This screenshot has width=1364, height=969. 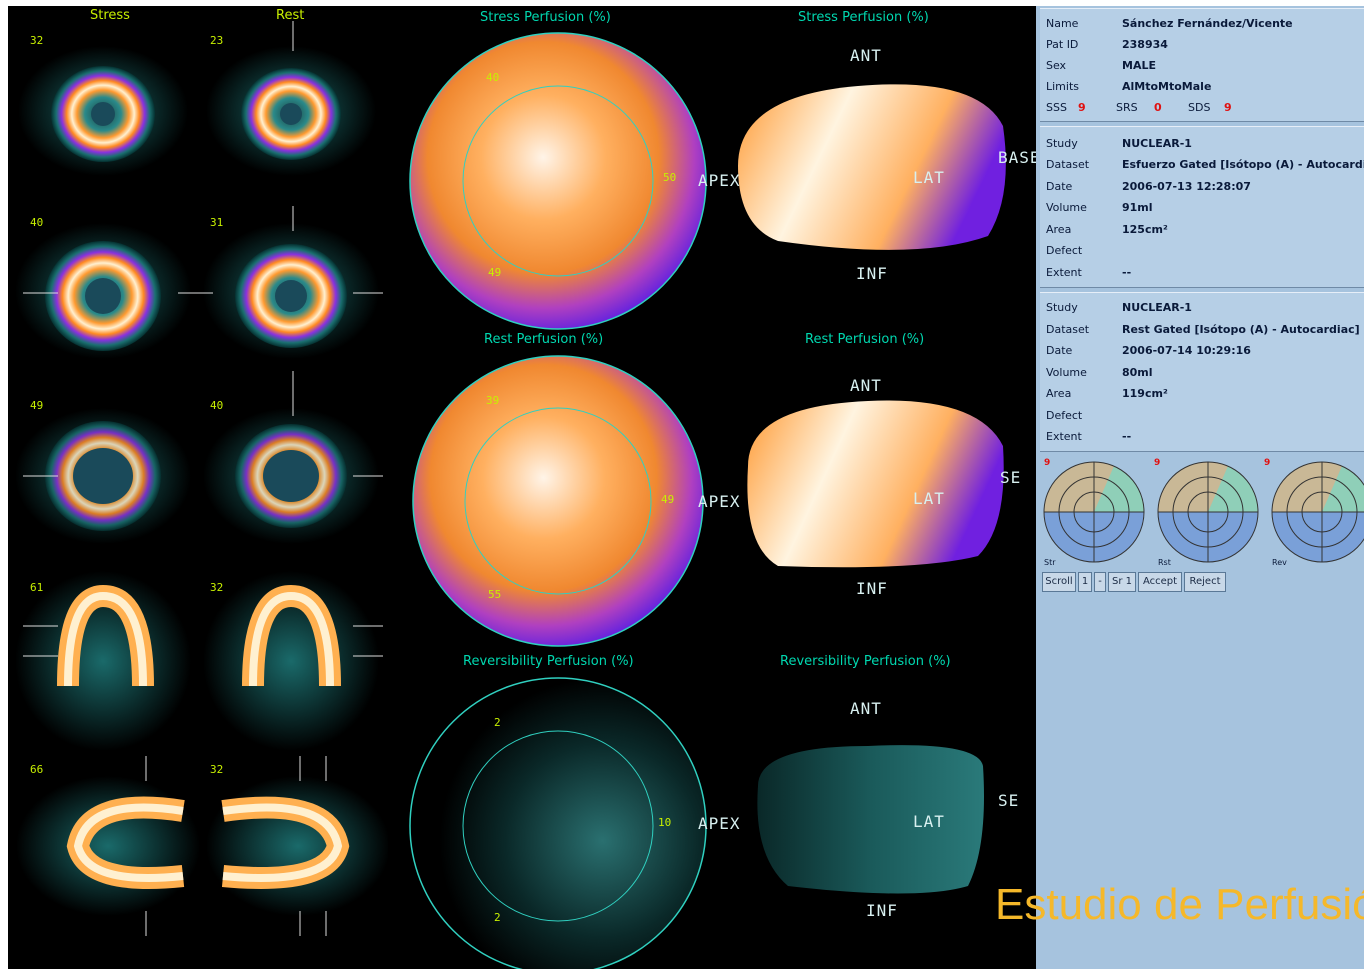 I want to click on sds-label: SDS, so click(x=1199, y=107).